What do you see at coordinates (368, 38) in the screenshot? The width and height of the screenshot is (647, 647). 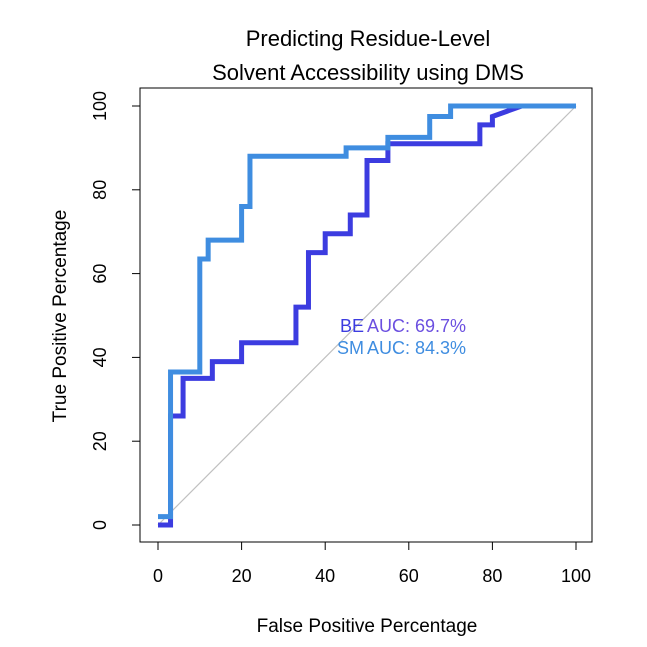 I see `chart-title-line-1: Predicting Residue-Level` at bounding box center [368, 38].